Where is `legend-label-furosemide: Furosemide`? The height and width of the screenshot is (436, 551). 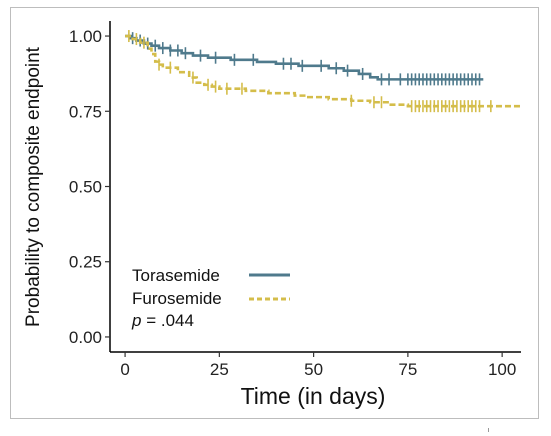
legend-label-furosemide: Furosemide is located at coordinates (177, 298).